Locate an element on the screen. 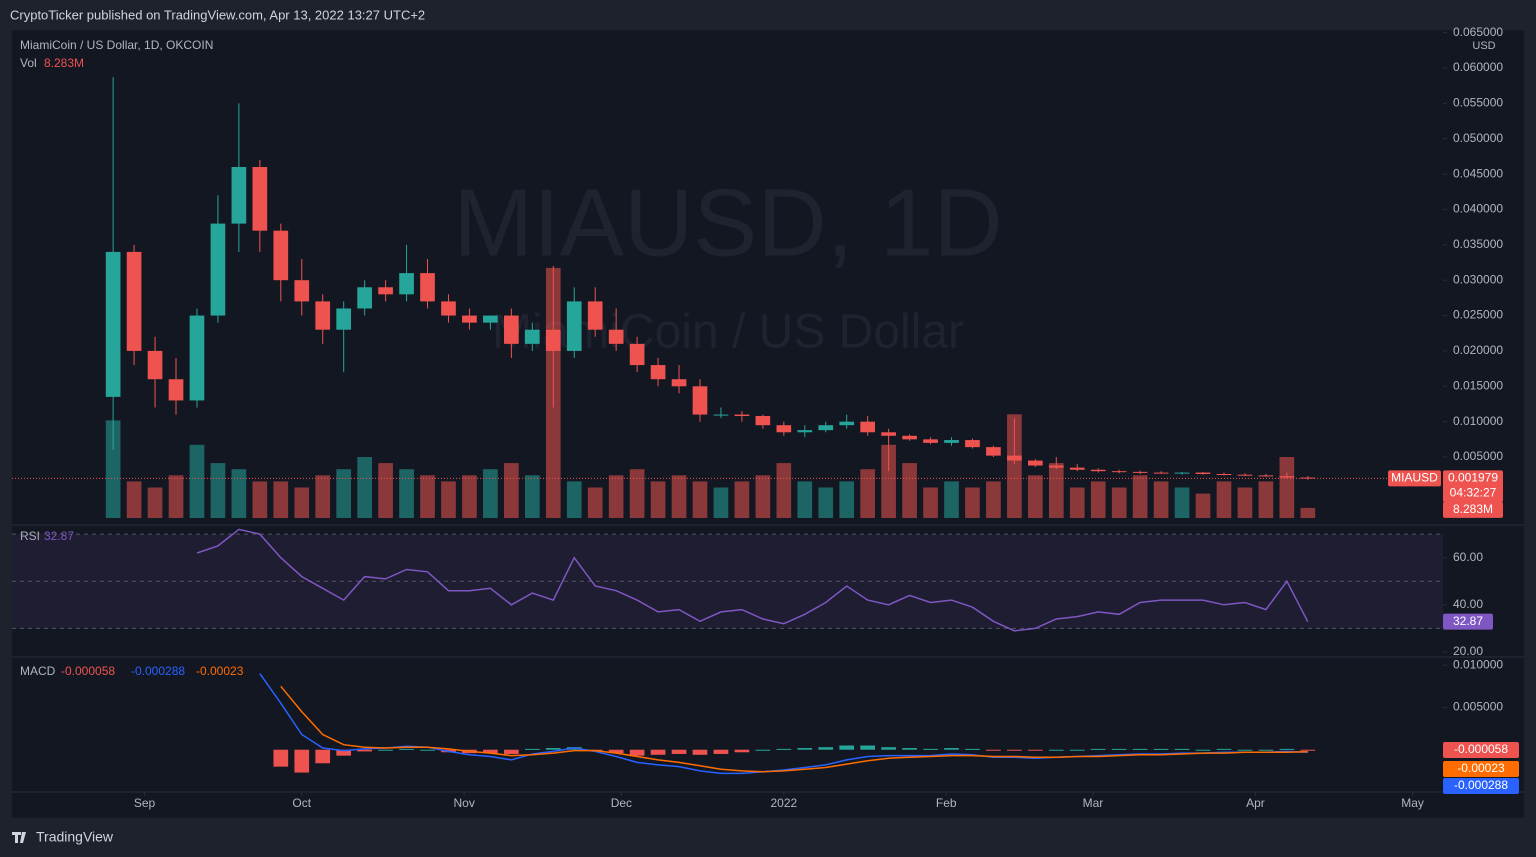 This screenshot has width=1536, height=857. x-tick-label: Oct is located at coordinates (301, 803).